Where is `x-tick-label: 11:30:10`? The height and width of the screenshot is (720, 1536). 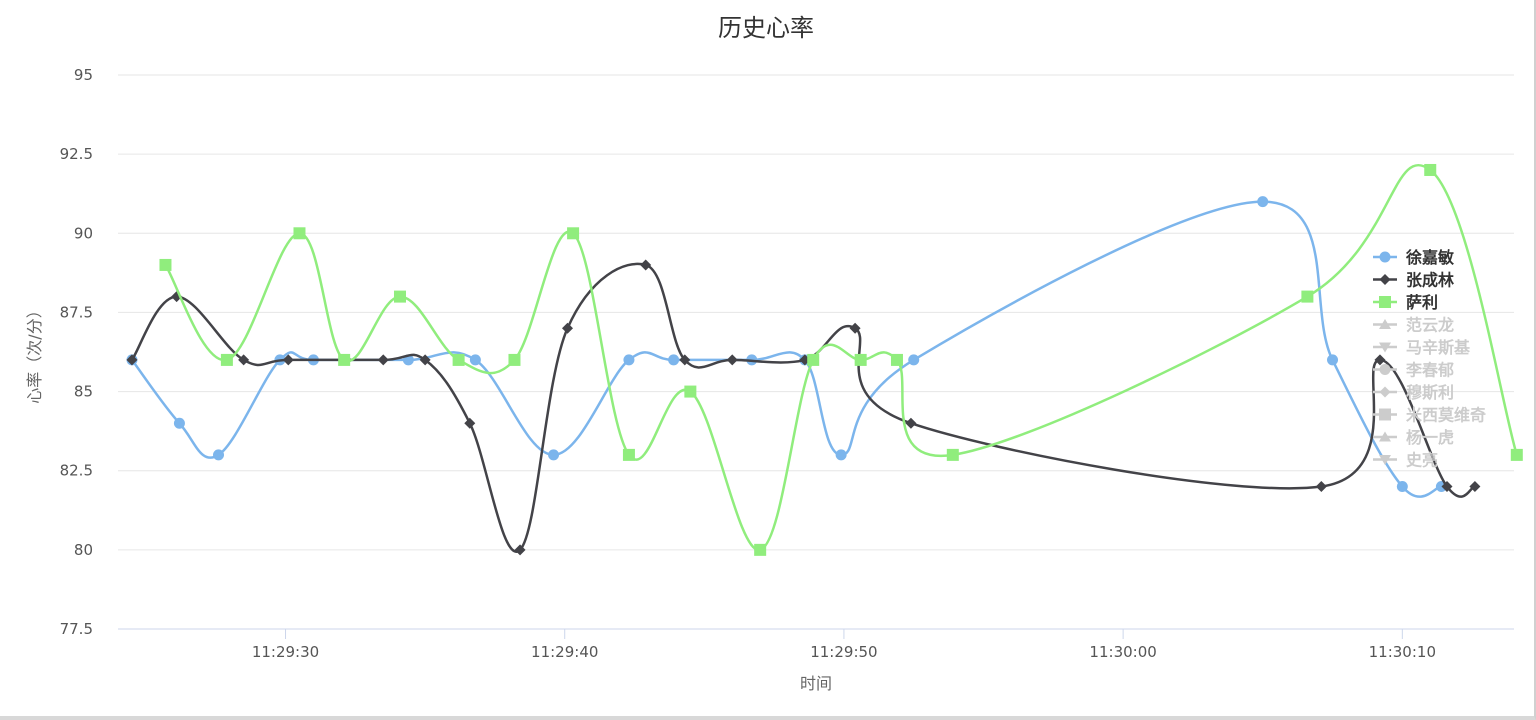 x-tick-label: 11:30:10 is located at coordinates (1402, 652).